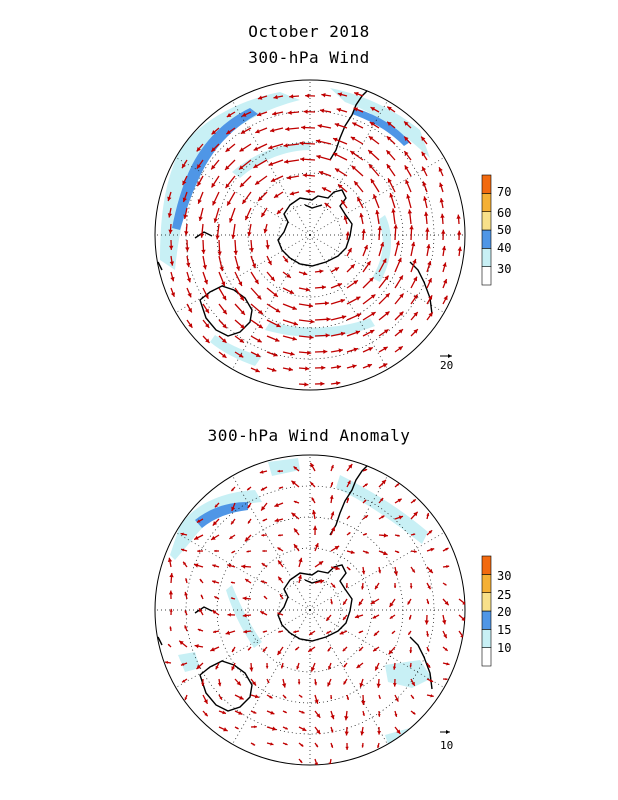  Describe the element at coordinates (486, 276) in the screenshot. I see `colorbar-swatch` at that location.